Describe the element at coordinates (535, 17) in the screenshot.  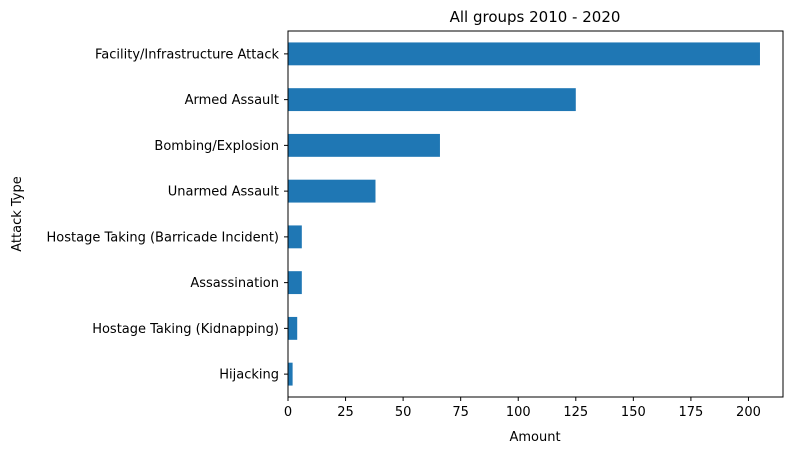
I see `chart-title: All groups 2010 - 2020` at that location.